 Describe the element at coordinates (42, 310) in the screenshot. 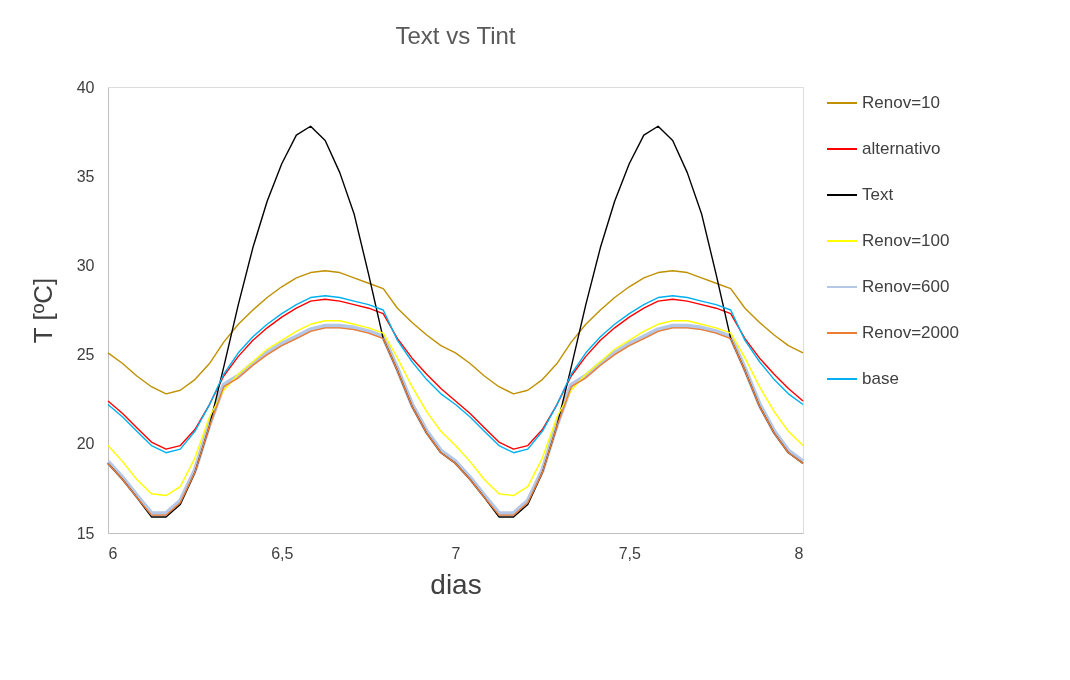

I see `y-axis-title: T [ºC]` at that location.